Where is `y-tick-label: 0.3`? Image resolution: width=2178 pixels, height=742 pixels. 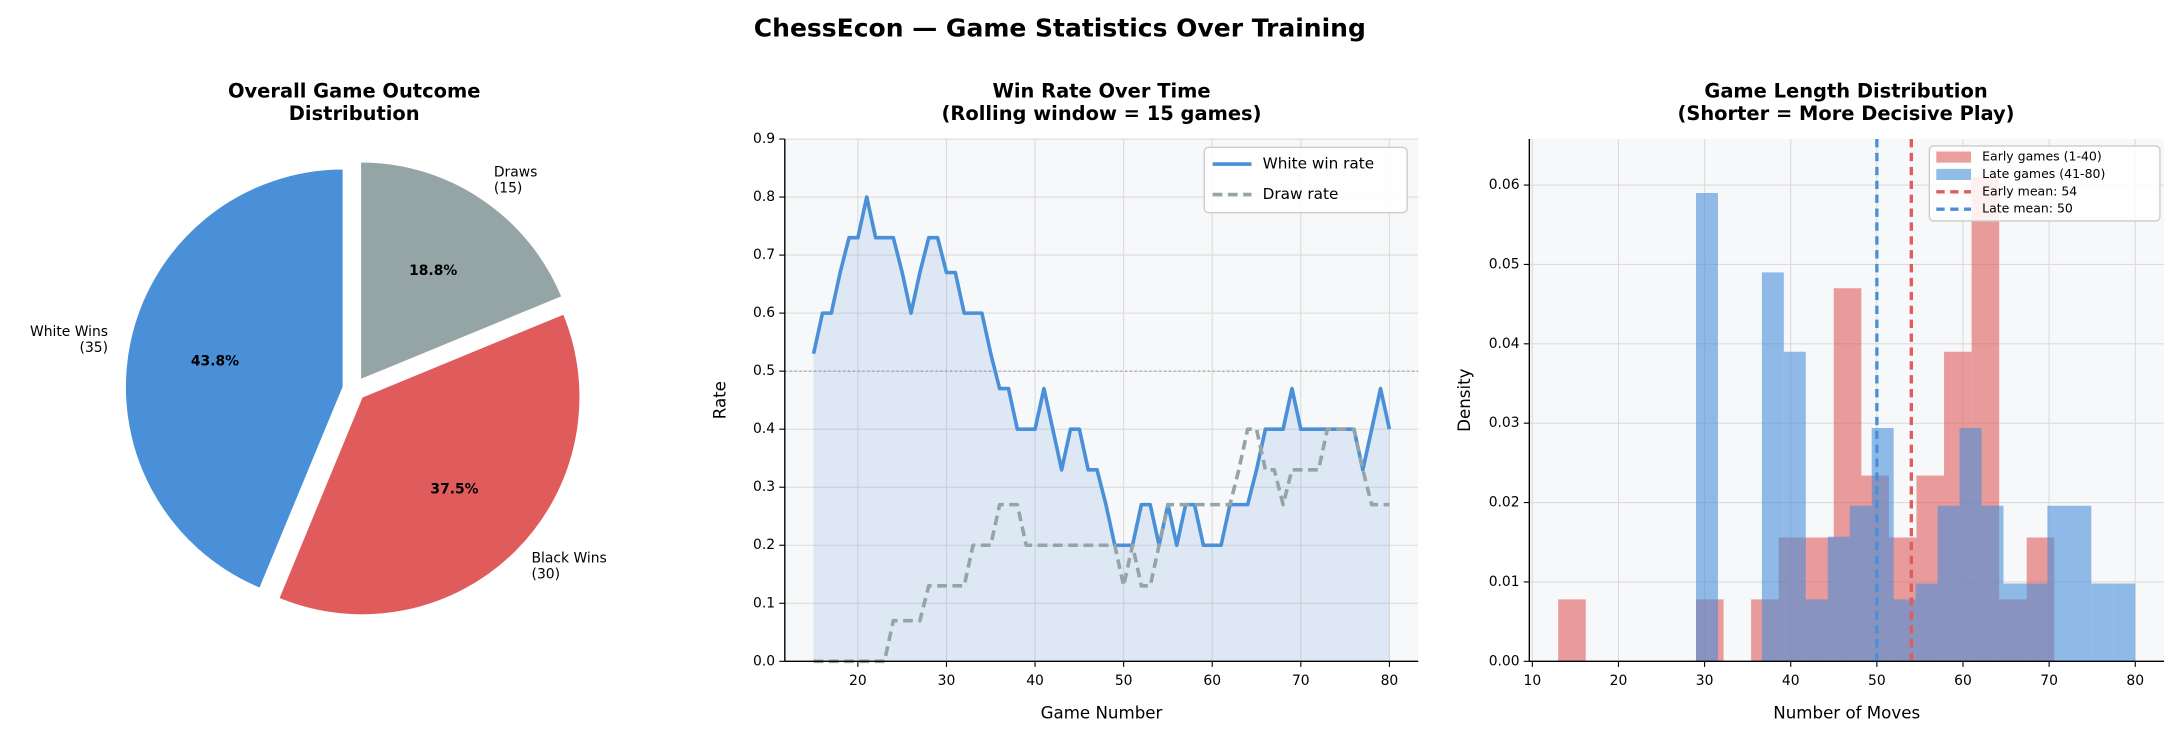 y-tick-label: 0.3 is located at coordinates (764, 487).